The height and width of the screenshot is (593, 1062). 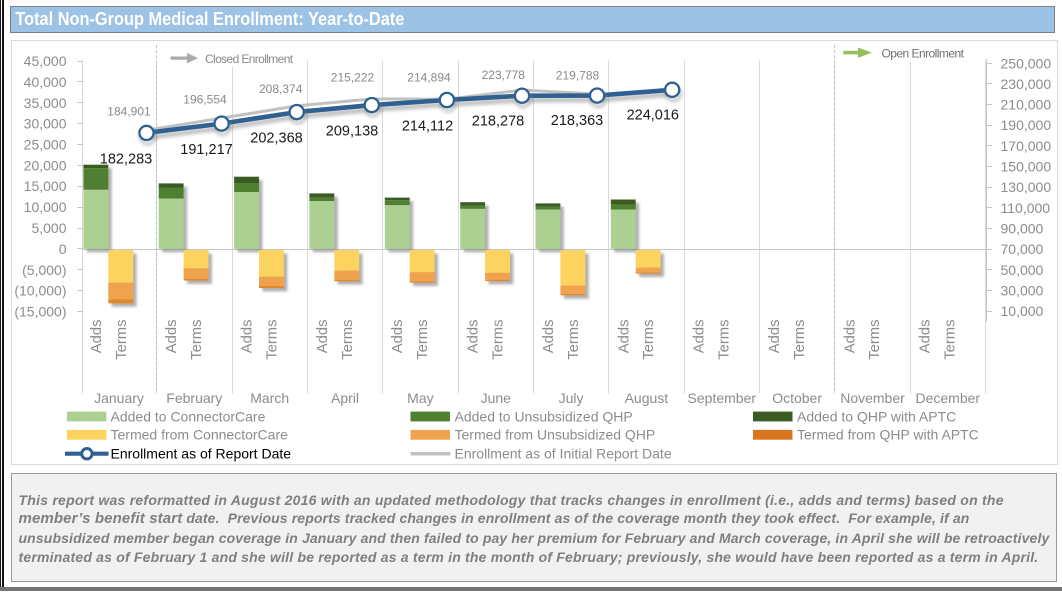 What do you see at coordinates (496, 398) in the screenshot?
I see `svg-text: June` at bounding box center [496, 398].